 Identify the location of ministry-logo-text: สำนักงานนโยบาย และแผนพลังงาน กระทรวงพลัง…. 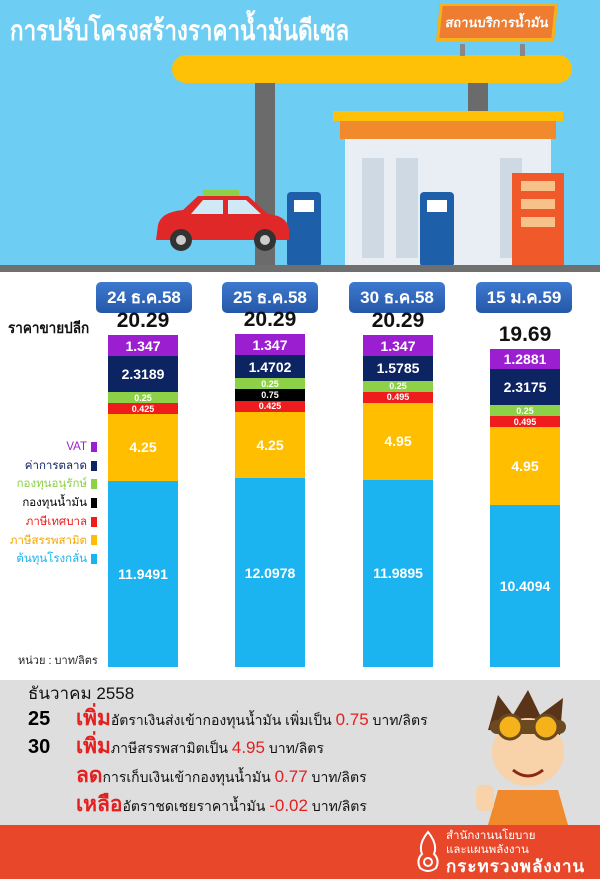
(515, 853).